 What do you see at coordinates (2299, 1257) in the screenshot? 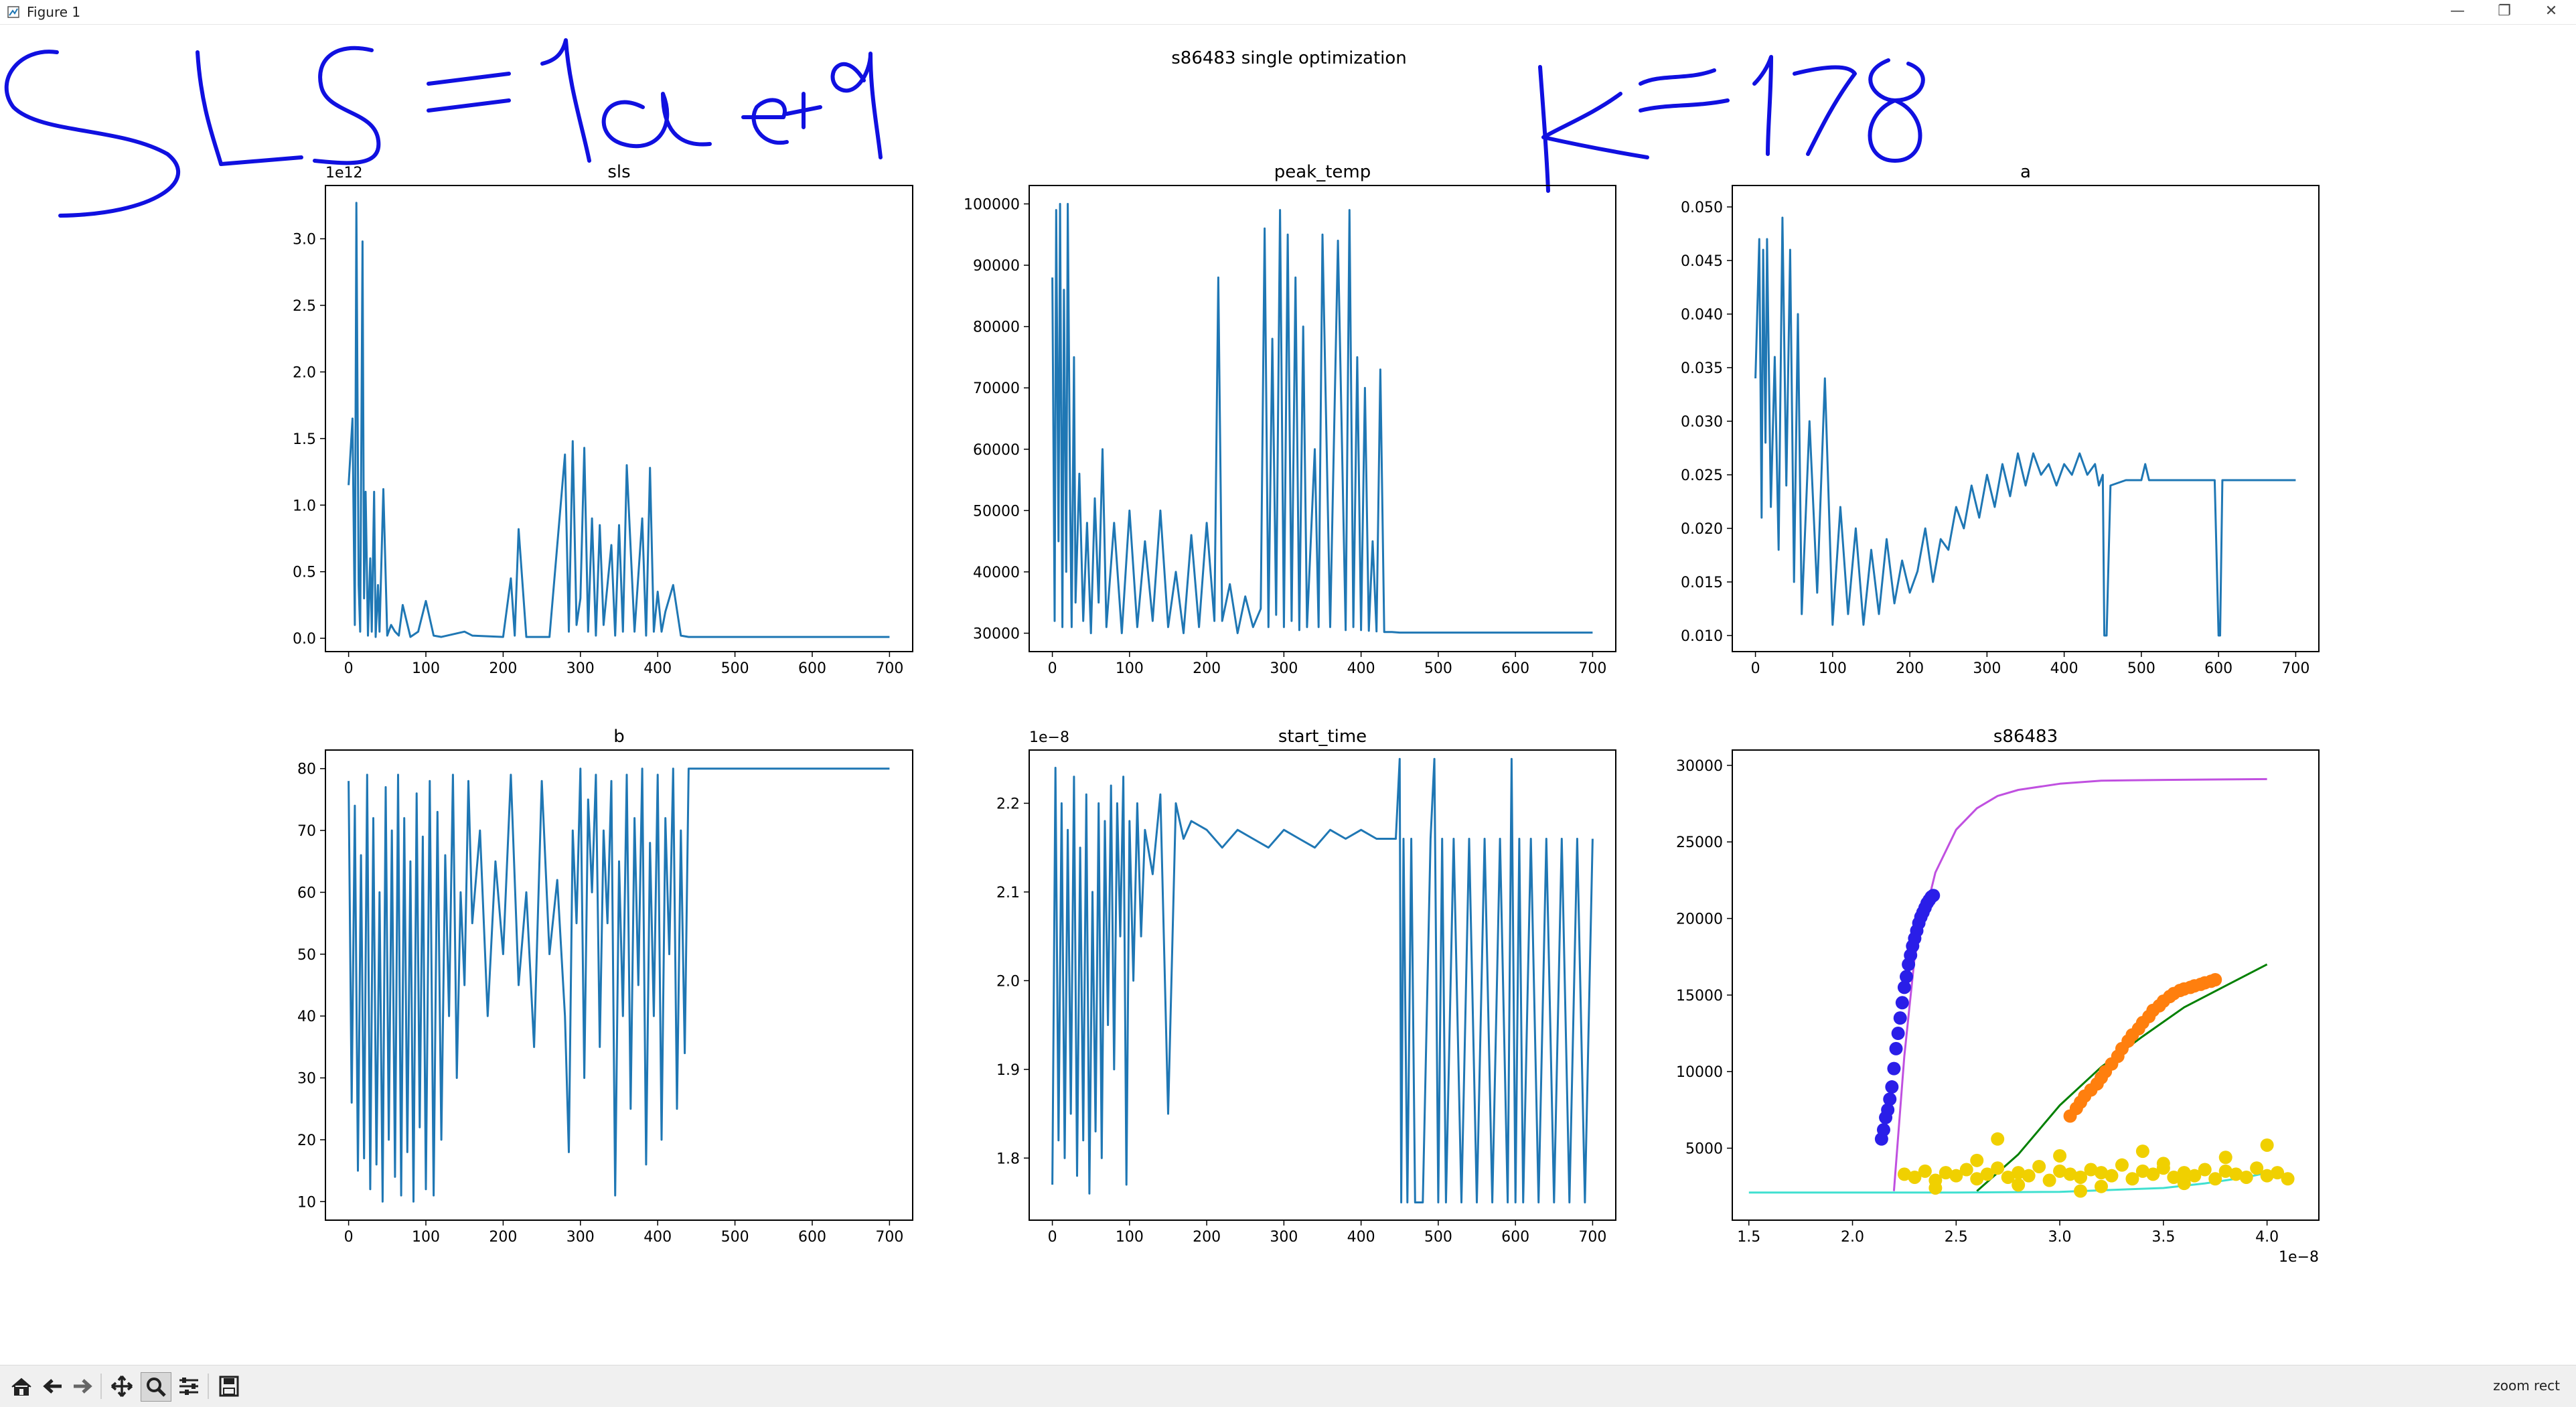
I see `axis-offset-text: 1e−8` at bounding box center [2299, 1257].